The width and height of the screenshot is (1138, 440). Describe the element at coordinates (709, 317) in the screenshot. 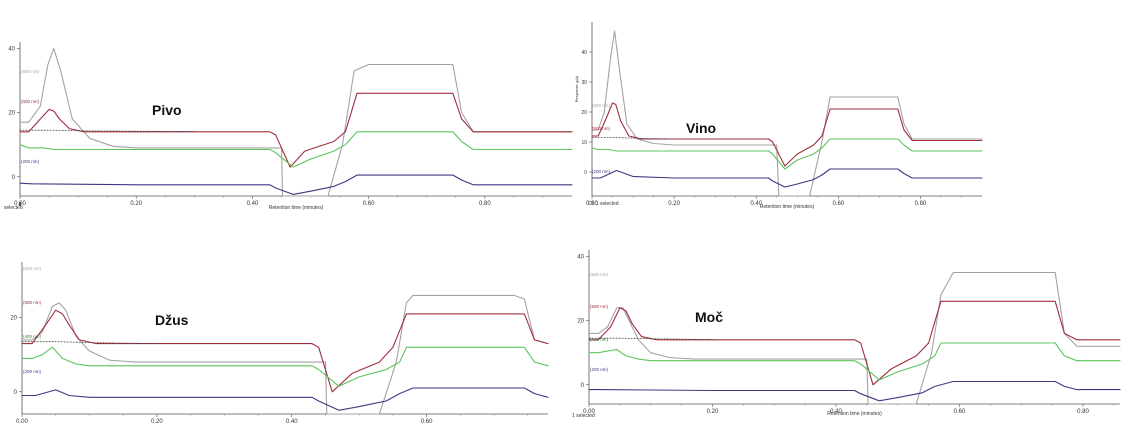

I see `chart-title: Moč` at that location.